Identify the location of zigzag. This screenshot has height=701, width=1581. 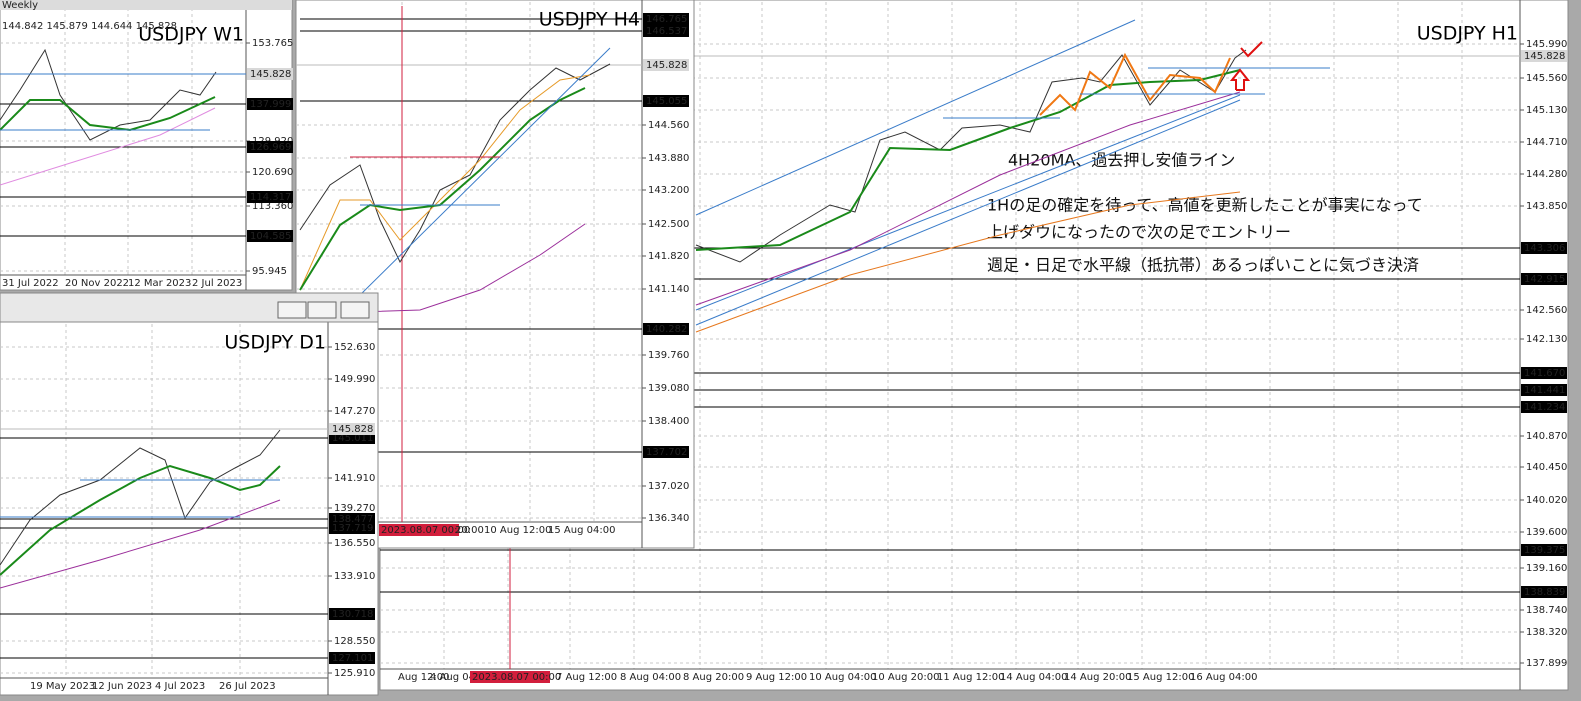
(1135, 84).